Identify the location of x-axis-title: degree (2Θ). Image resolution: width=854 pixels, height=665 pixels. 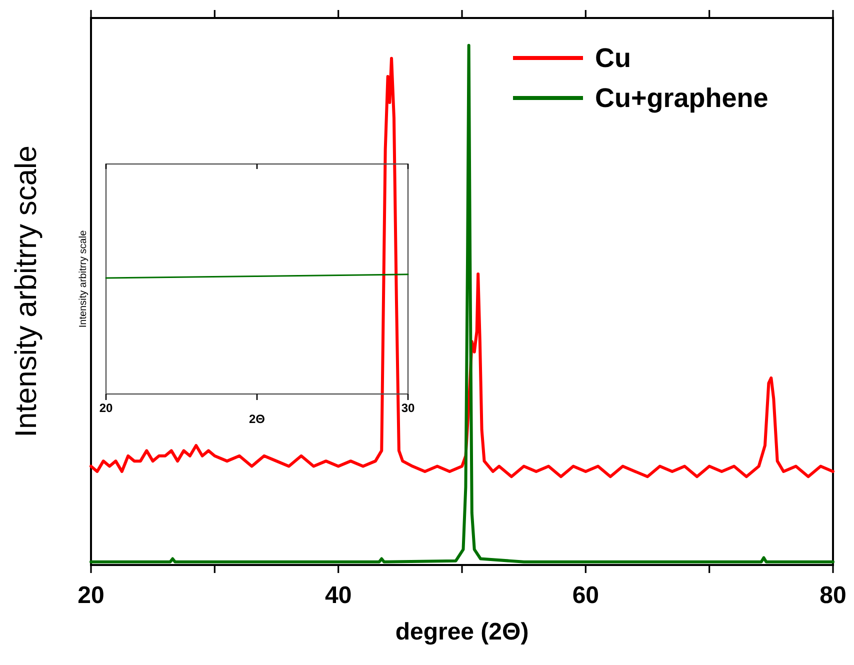
(462, 632).